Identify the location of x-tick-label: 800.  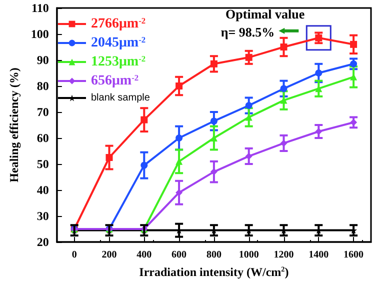
(214, 255).